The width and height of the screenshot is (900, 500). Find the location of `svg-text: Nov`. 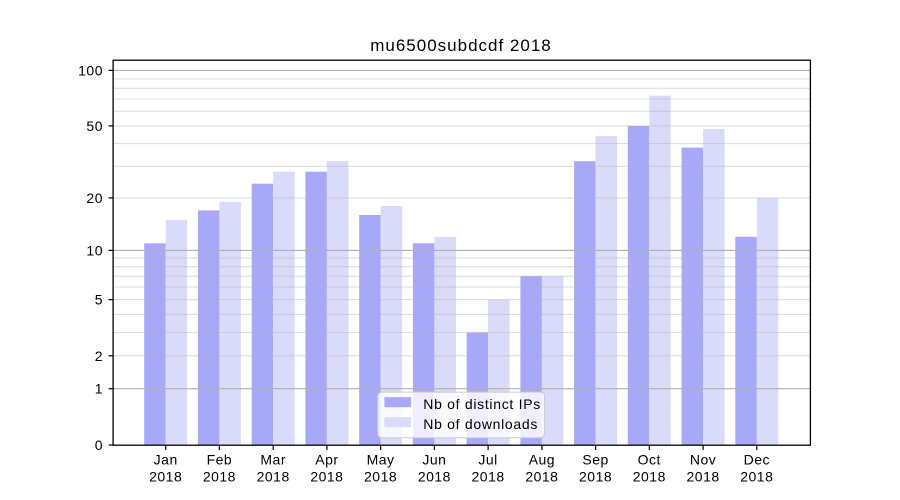

svg-text: Nov is located at coordinates (703, 460).